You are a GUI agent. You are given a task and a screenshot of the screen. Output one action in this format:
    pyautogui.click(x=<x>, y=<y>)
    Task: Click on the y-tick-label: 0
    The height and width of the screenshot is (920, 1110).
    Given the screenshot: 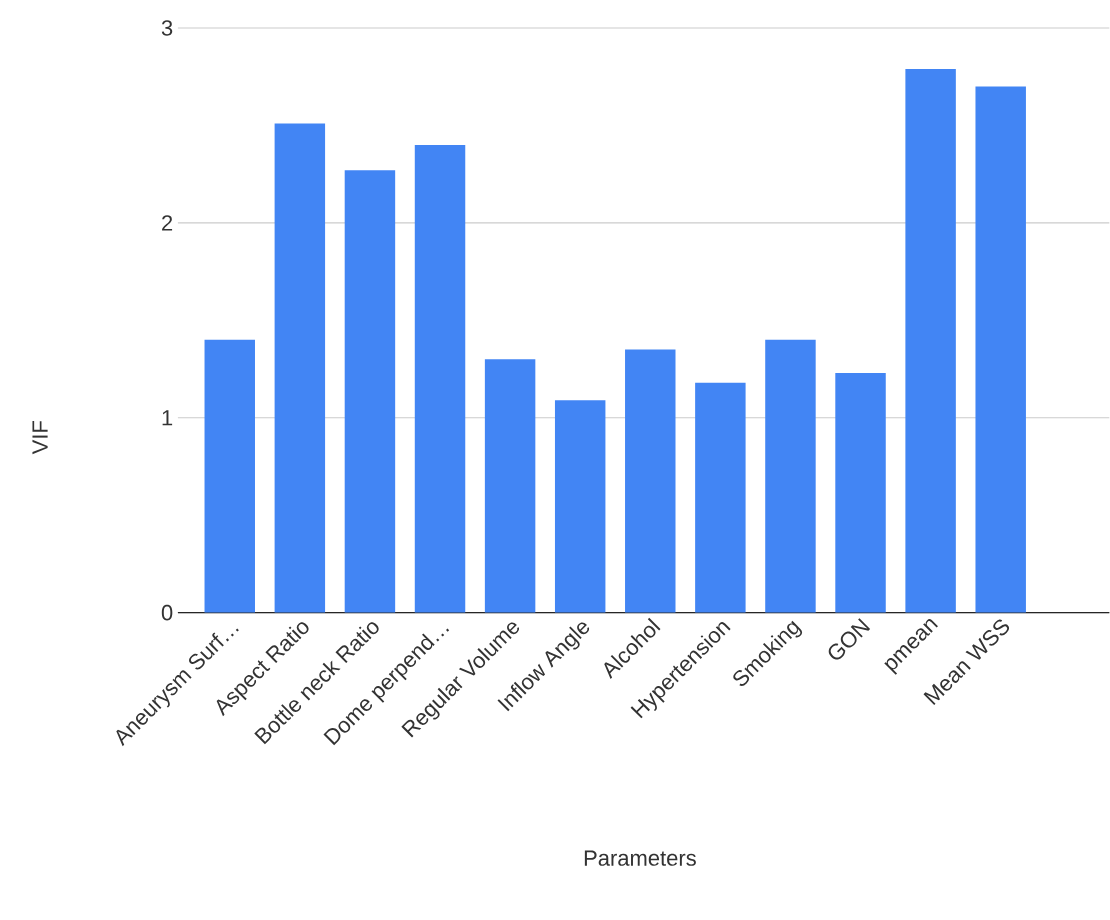 What is the action you would take?
    pyautogui.click(x=167, y=612)
    